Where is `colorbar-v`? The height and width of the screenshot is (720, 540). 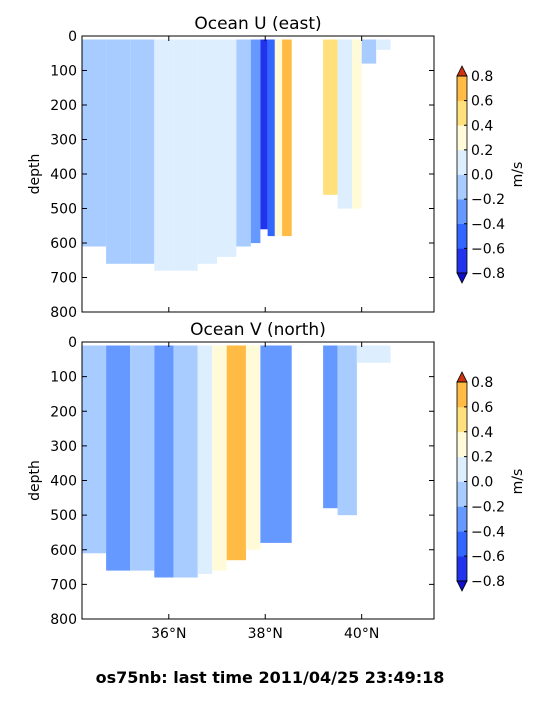
colorbar-v is located at coordinates (462, 481).